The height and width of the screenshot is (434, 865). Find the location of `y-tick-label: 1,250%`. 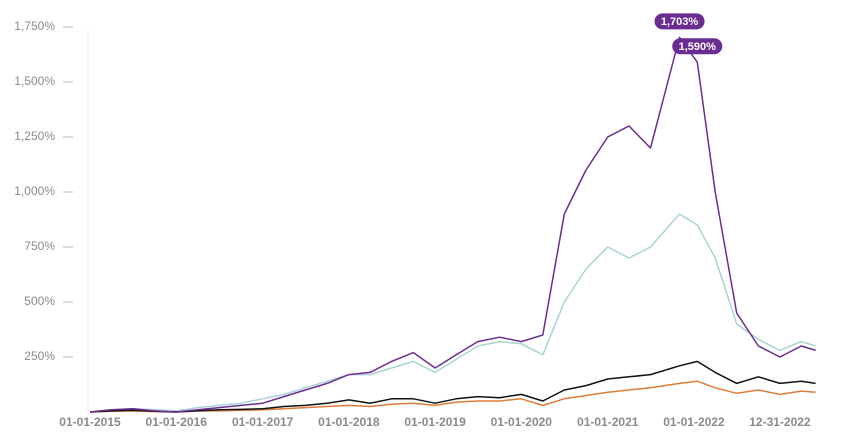

y-tick-label: 1,250% is located at coordinates (34, 136).